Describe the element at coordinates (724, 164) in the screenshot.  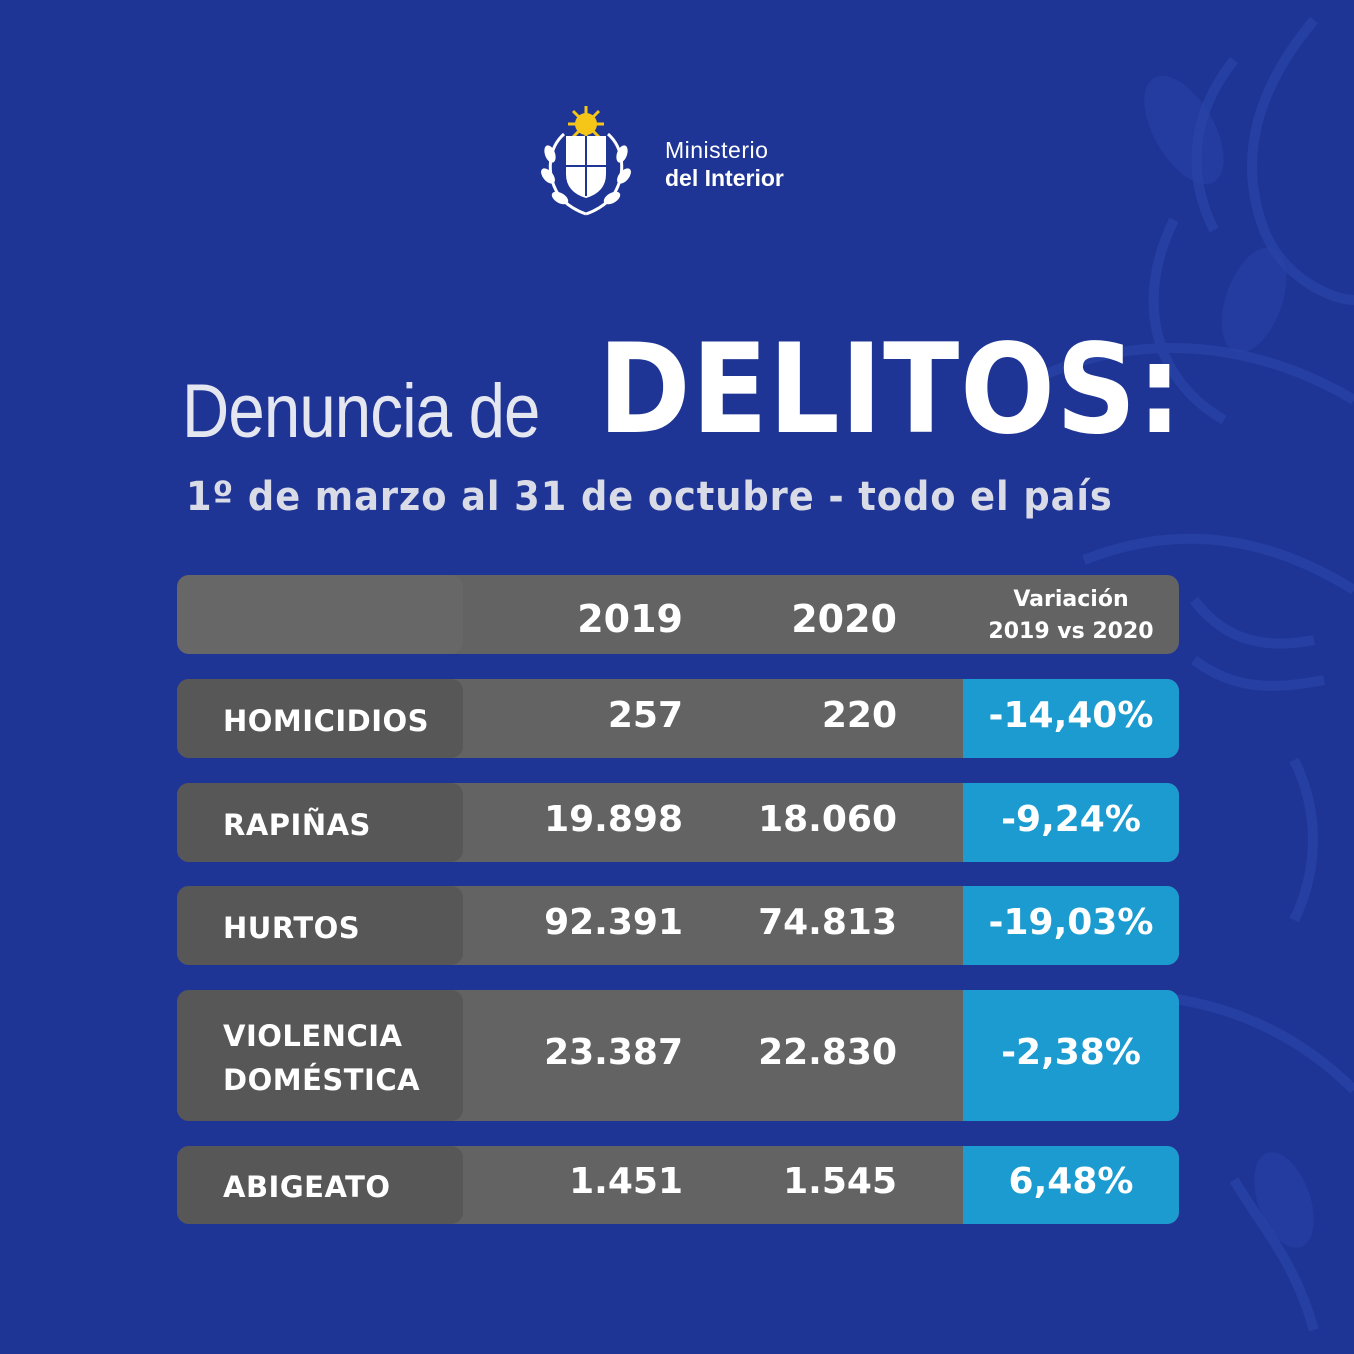
I see `ministry-name: Ministerio del Interior` at that location.